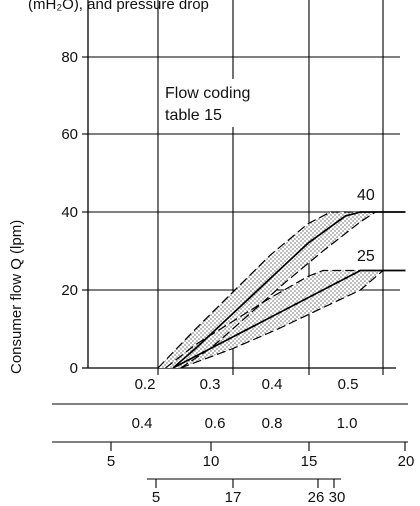 Image resolution: width=420 pixels, height=506 pixels. Describe the element at coordinates (406, 461) in the screenshot. I see `x-scale-3-label: 20` at that location.